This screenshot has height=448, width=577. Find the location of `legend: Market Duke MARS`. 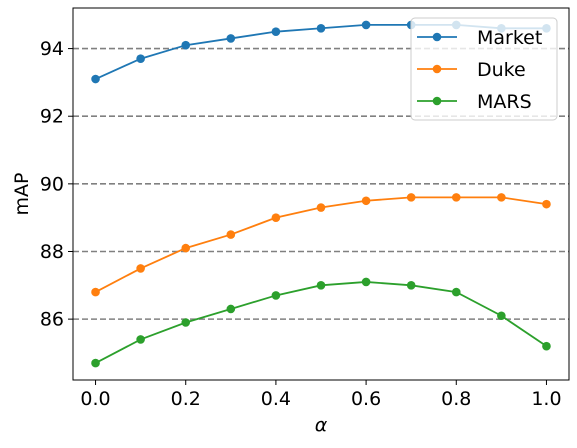

legend: Market Duke MARS is located at coordinates (484, 69).